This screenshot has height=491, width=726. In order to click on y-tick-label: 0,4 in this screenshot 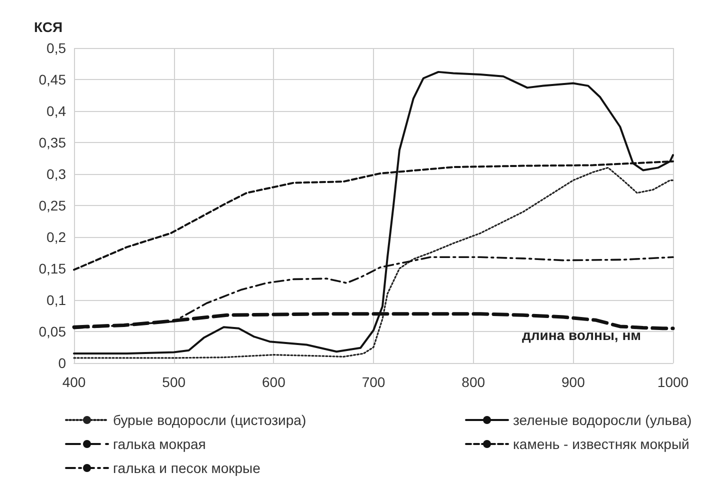, I will do `click(56, 111)`.